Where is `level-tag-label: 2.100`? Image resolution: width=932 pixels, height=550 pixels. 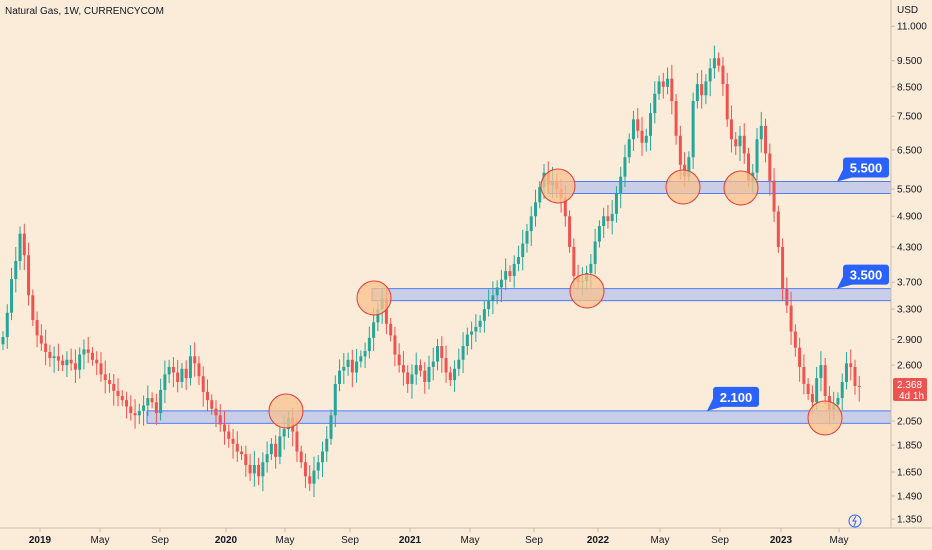 level-tag-label: 2.100 is located at coordinates (736, 397).